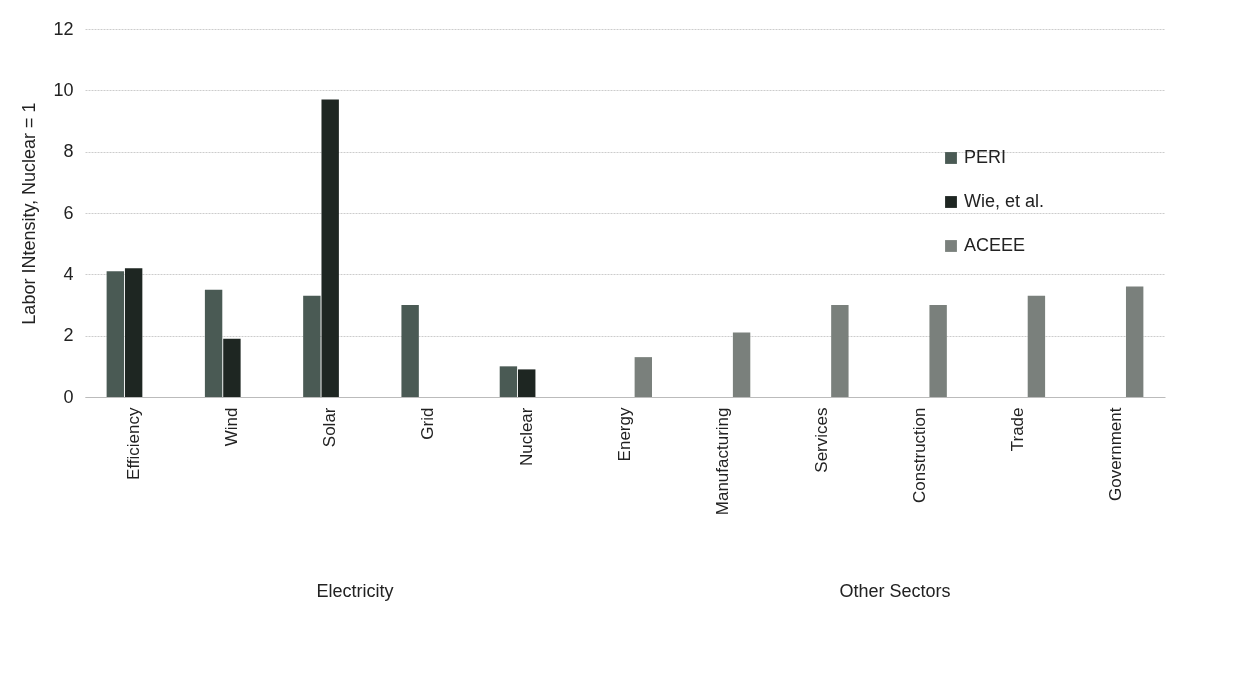  What do you see at coordinates (428, 423) in the screenshot?
I see `x-tick-label: Grid` at bounding box center [428, 423].